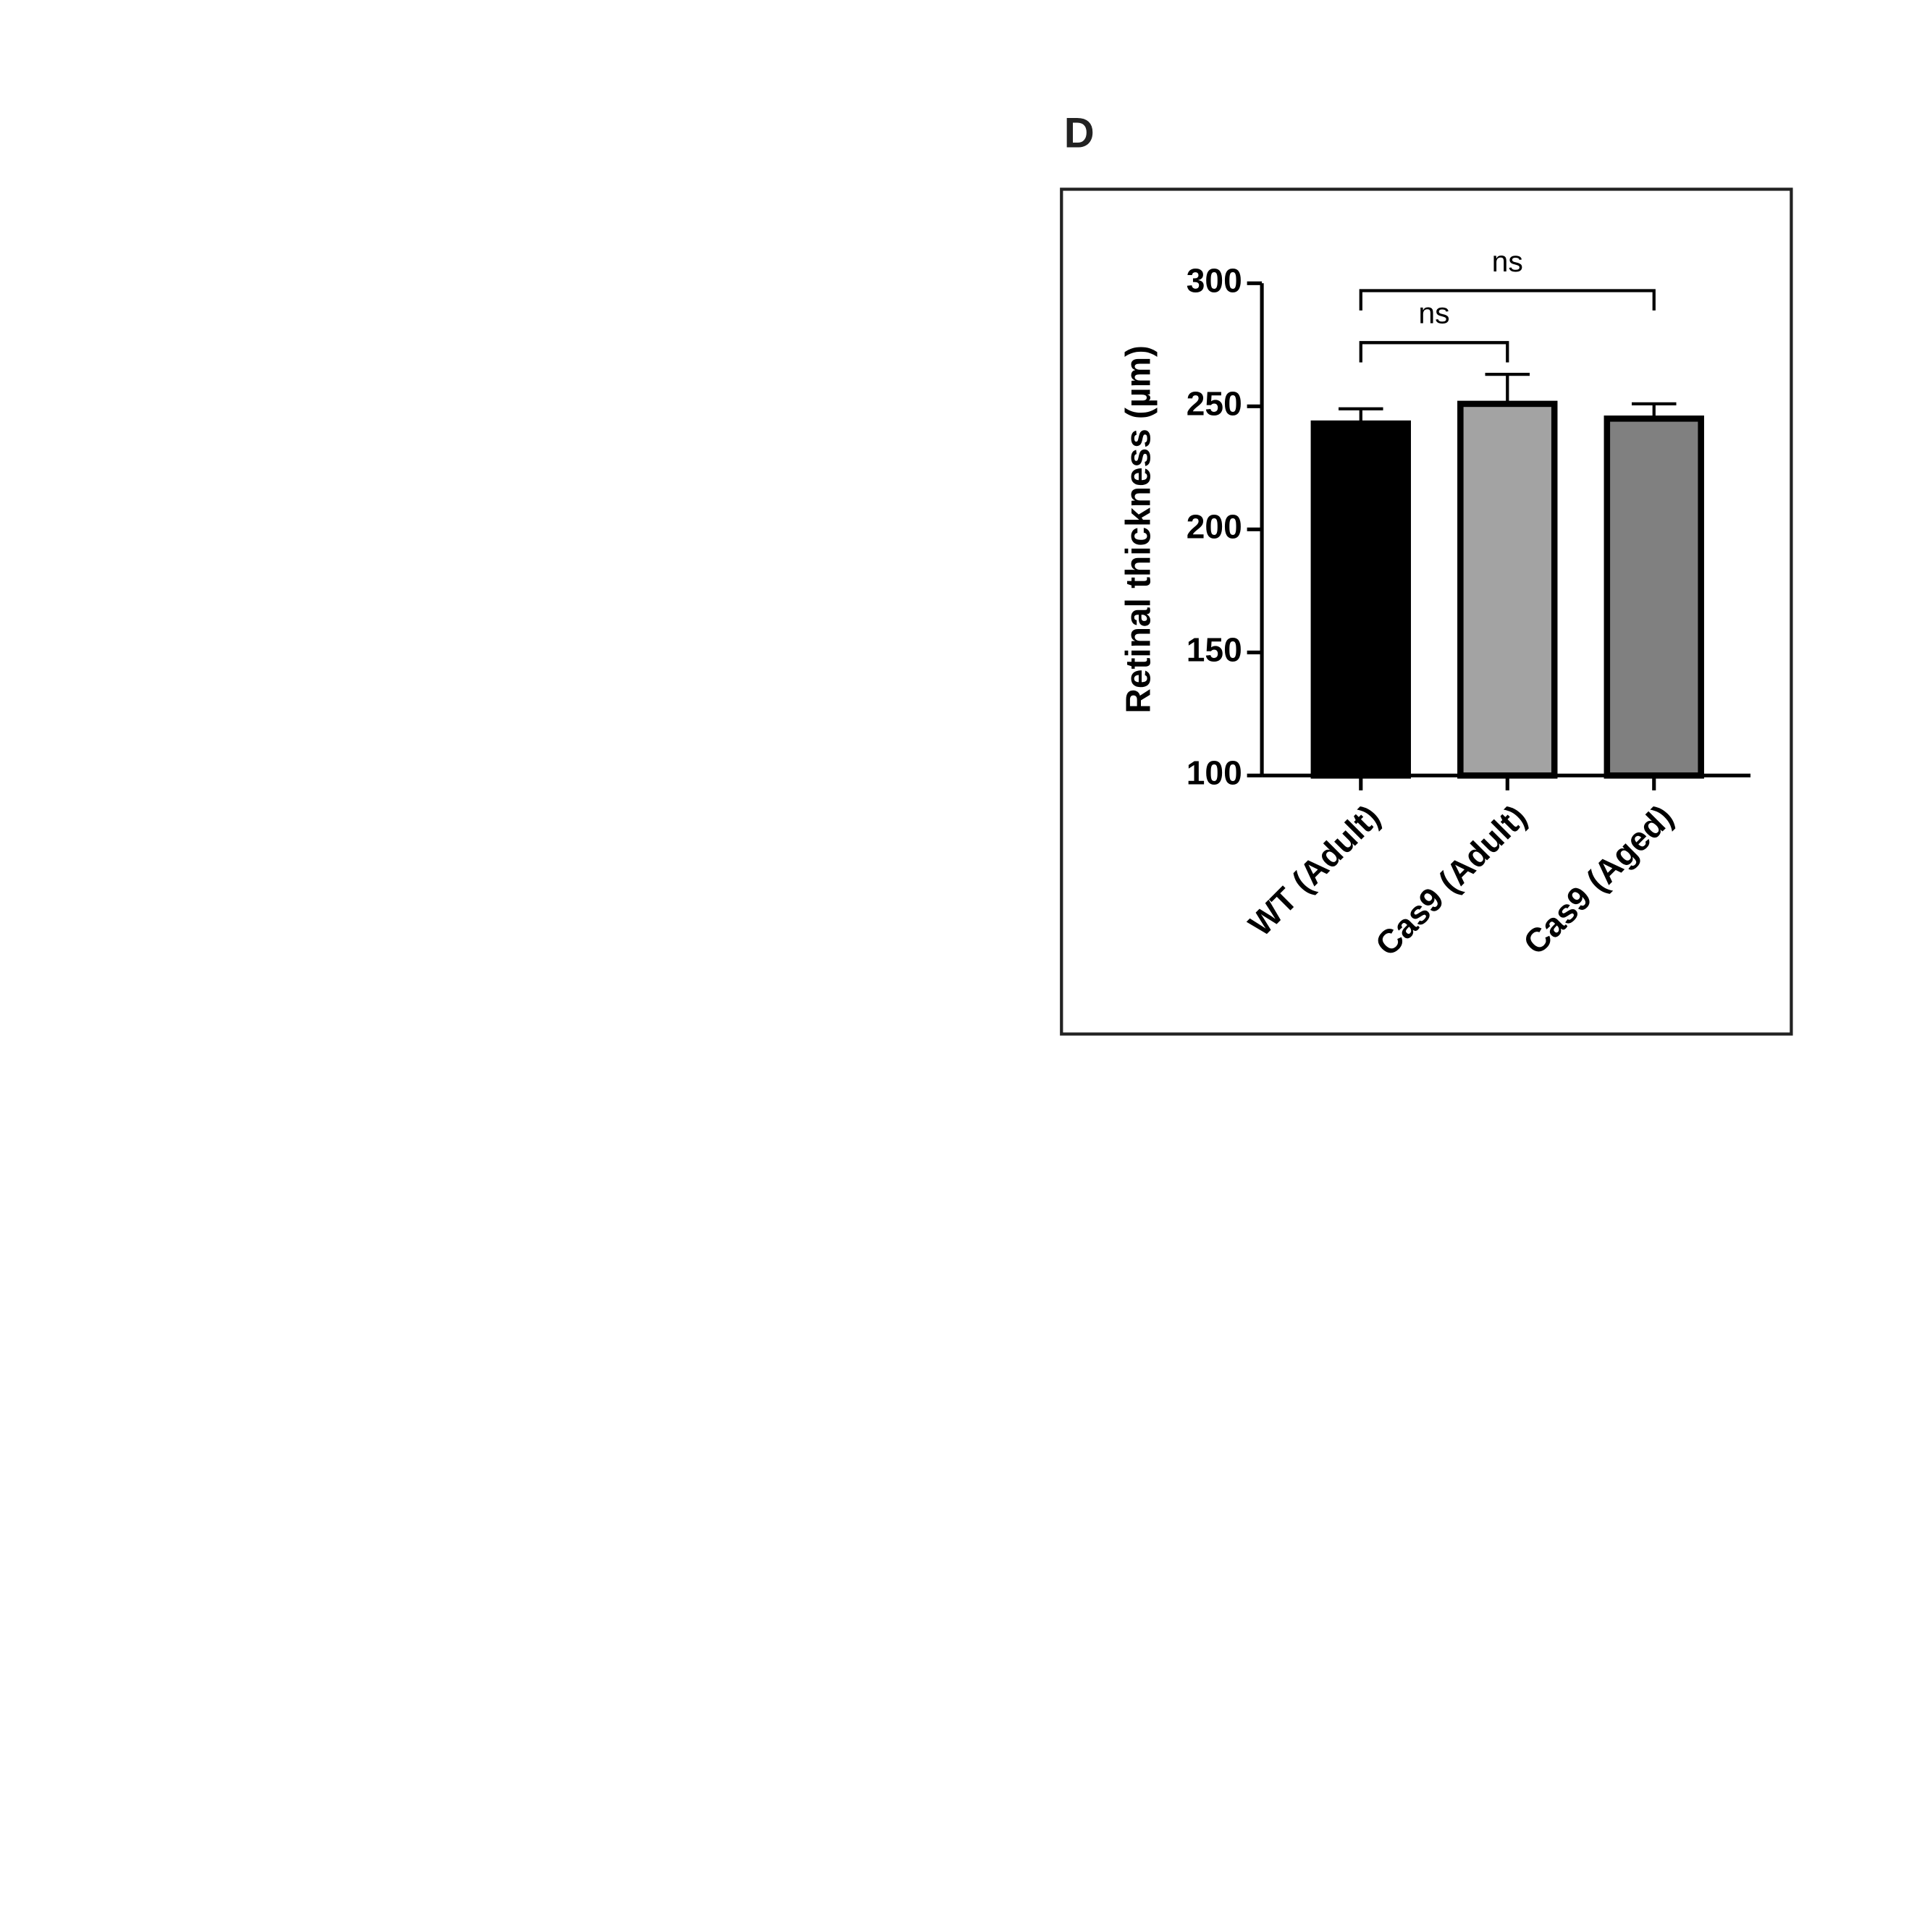 Image resolution: width=1930 pixels, height=1932 pixels. I want to click on y-tick-label: 300, so click(1214, 280).